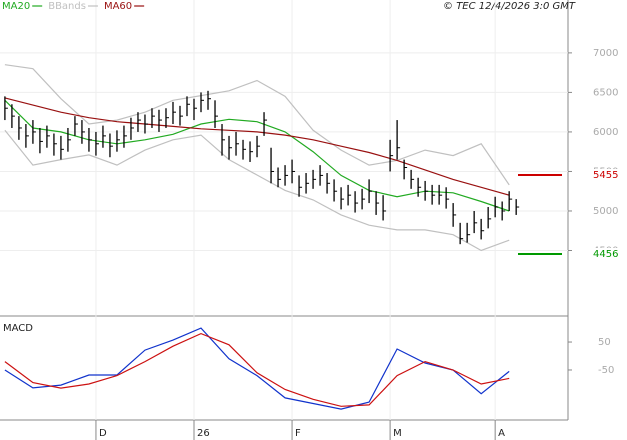 This screenshot has height=440, width=627. I want to click on y-tick-label: 5000, so click(605, 211).